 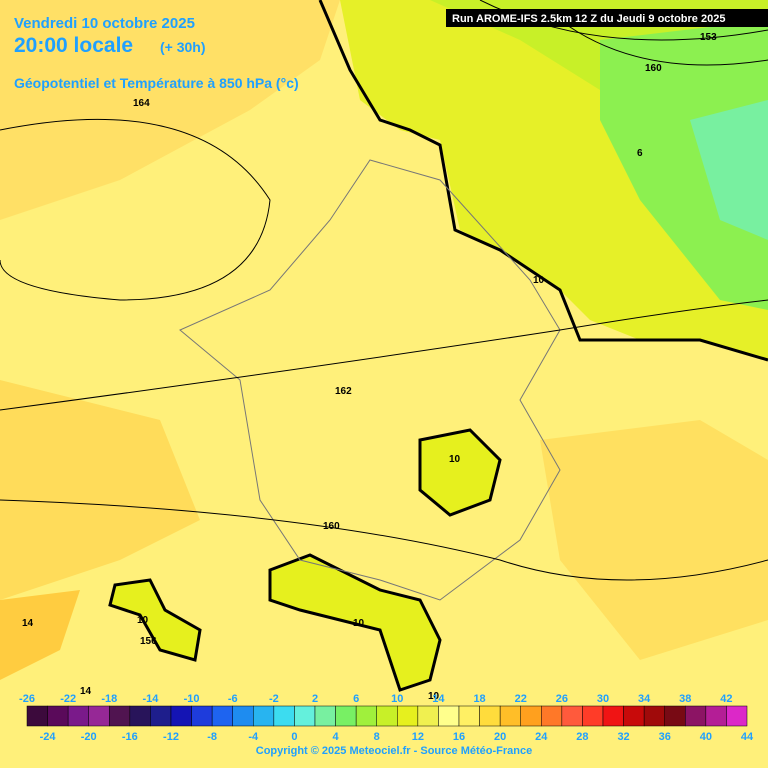 What do you see at coordinates (104, 23) in the screenshot?
I see `date: Vendredi 10 octobre 2025` at bounding box center [104, 23].